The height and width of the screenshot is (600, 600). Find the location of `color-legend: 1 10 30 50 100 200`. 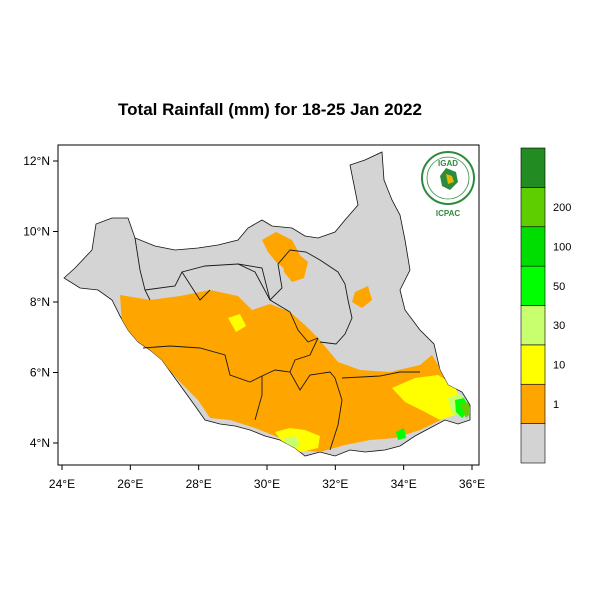

color-legend: 1 10 30 50 100 200 is located at coordinates (545, 305).